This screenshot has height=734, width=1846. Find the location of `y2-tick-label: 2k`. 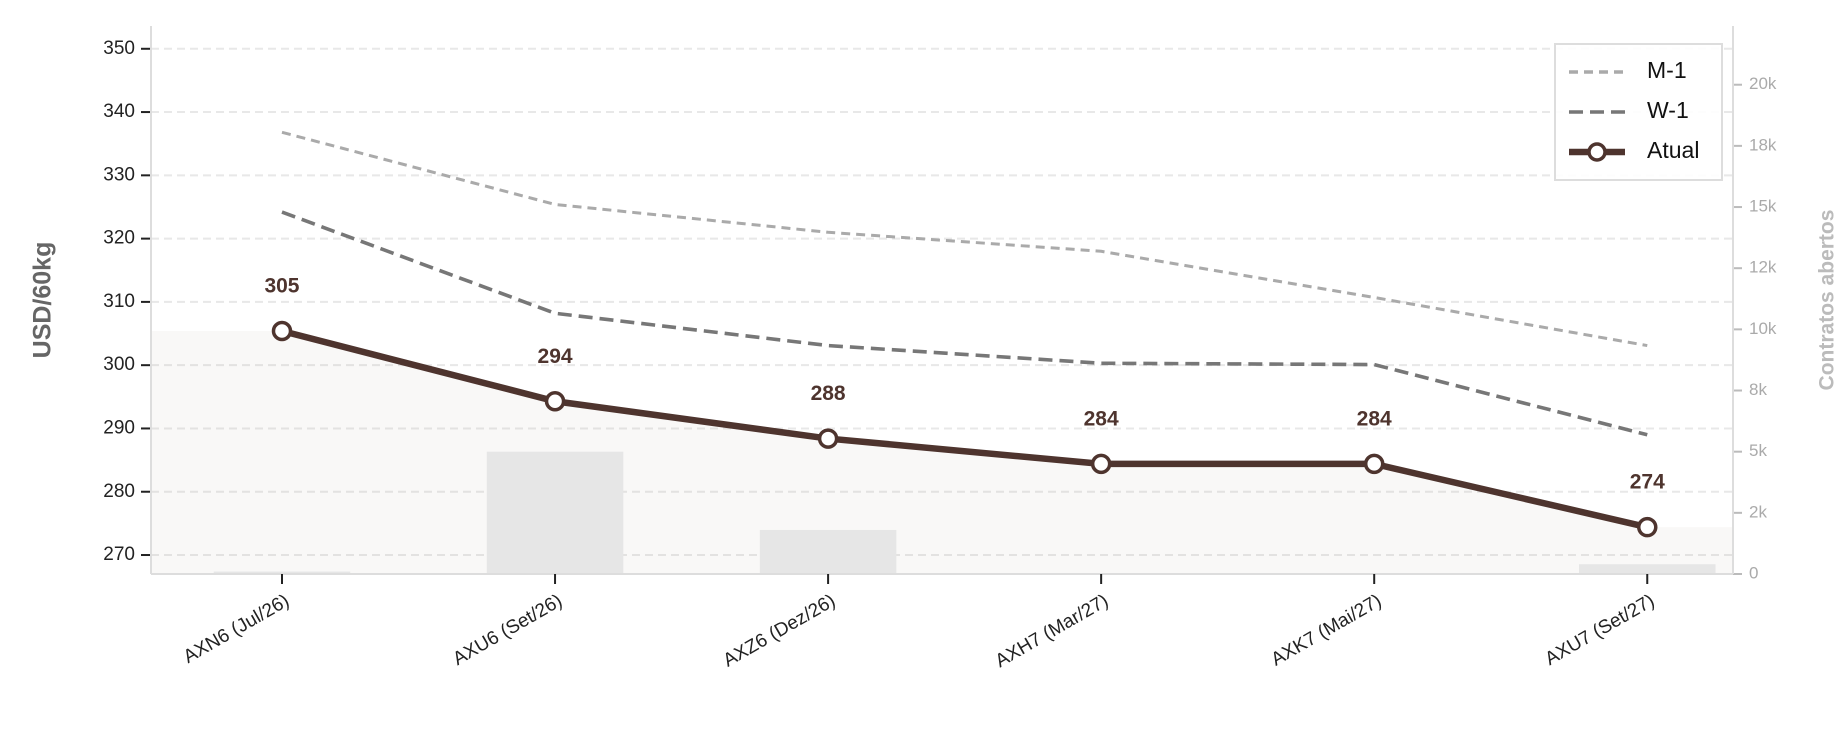

y2-tick-label: 2k is located at coordinates (1758, 511).